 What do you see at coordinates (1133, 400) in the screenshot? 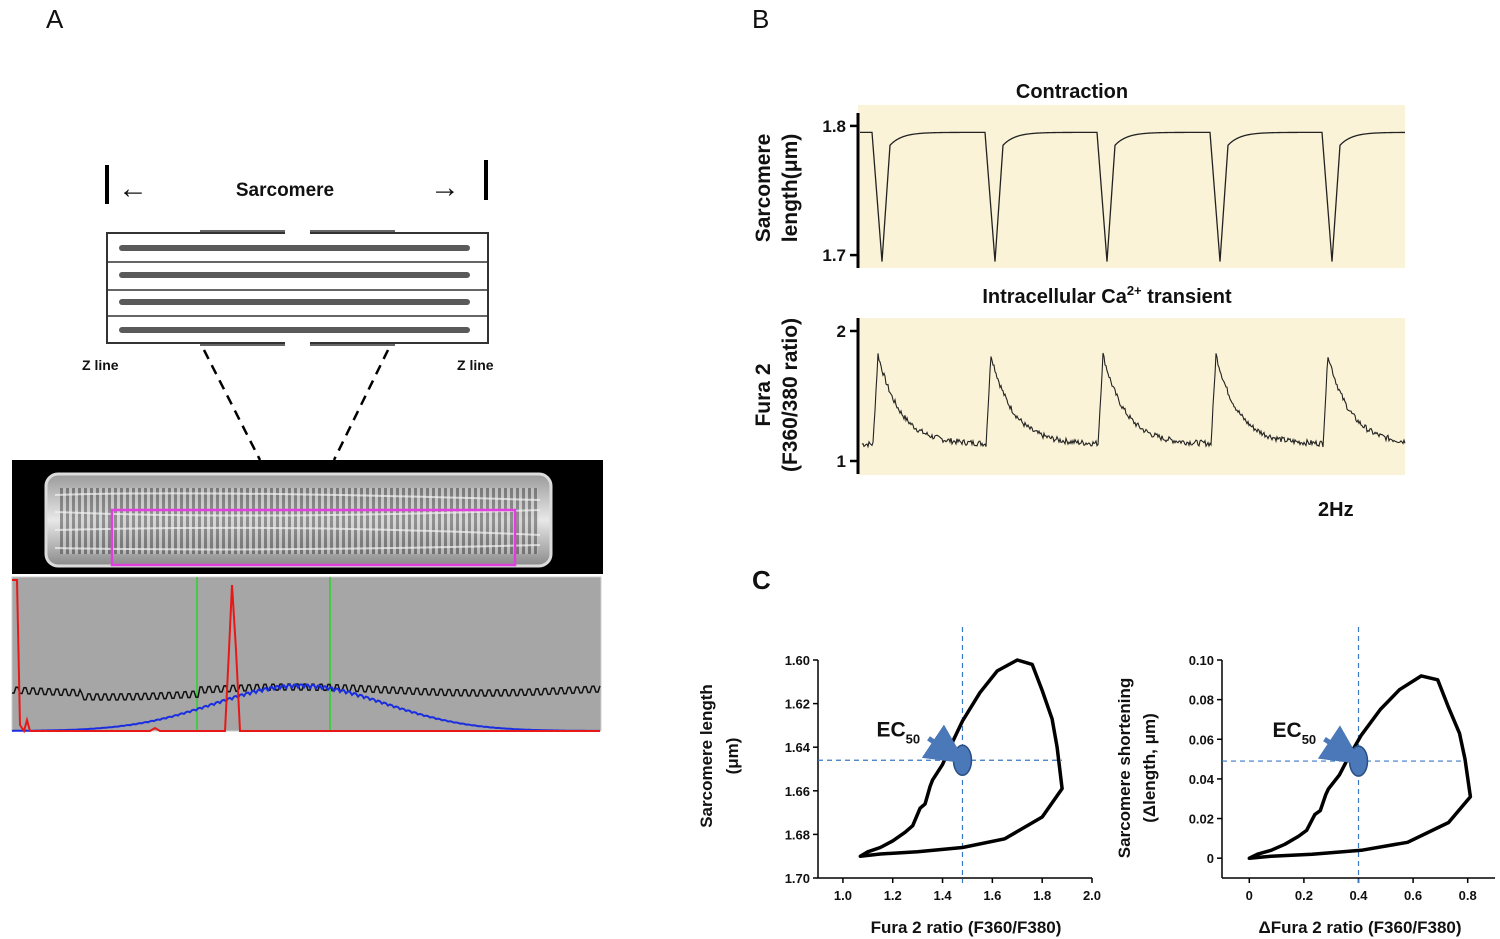
I see `calcium-trace` at bounding box center [1133, 400].